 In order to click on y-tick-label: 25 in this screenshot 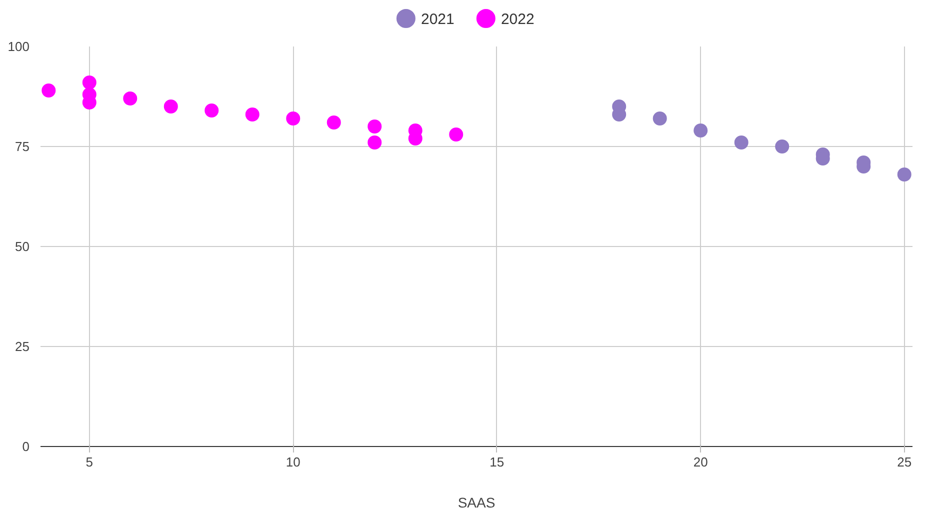, I will do `click(22, 346)`.